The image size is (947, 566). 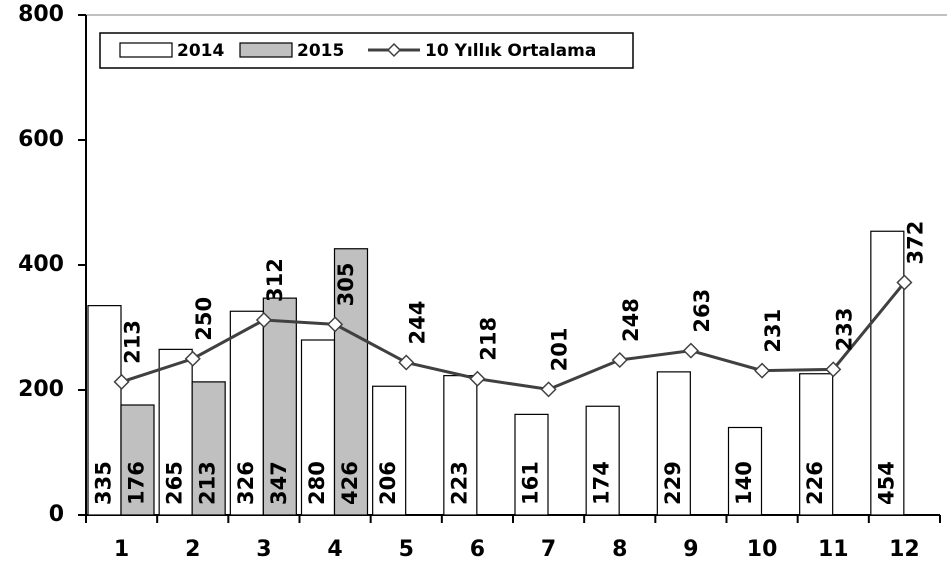 What do you see at coordinates (394, 50) in the screenshot?
I see `legend-marker` at bounding box center [394, 50].